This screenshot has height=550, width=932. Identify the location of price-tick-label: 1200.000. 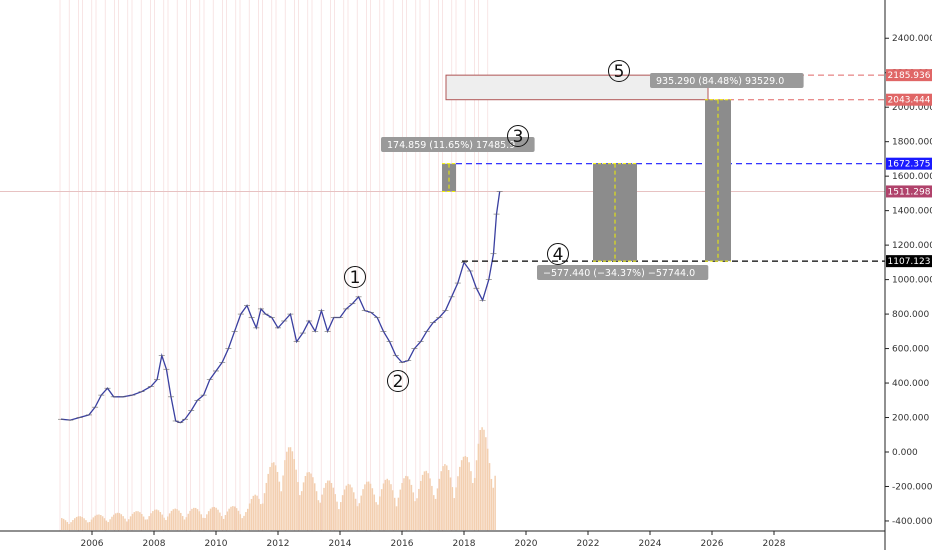
(912, 246).